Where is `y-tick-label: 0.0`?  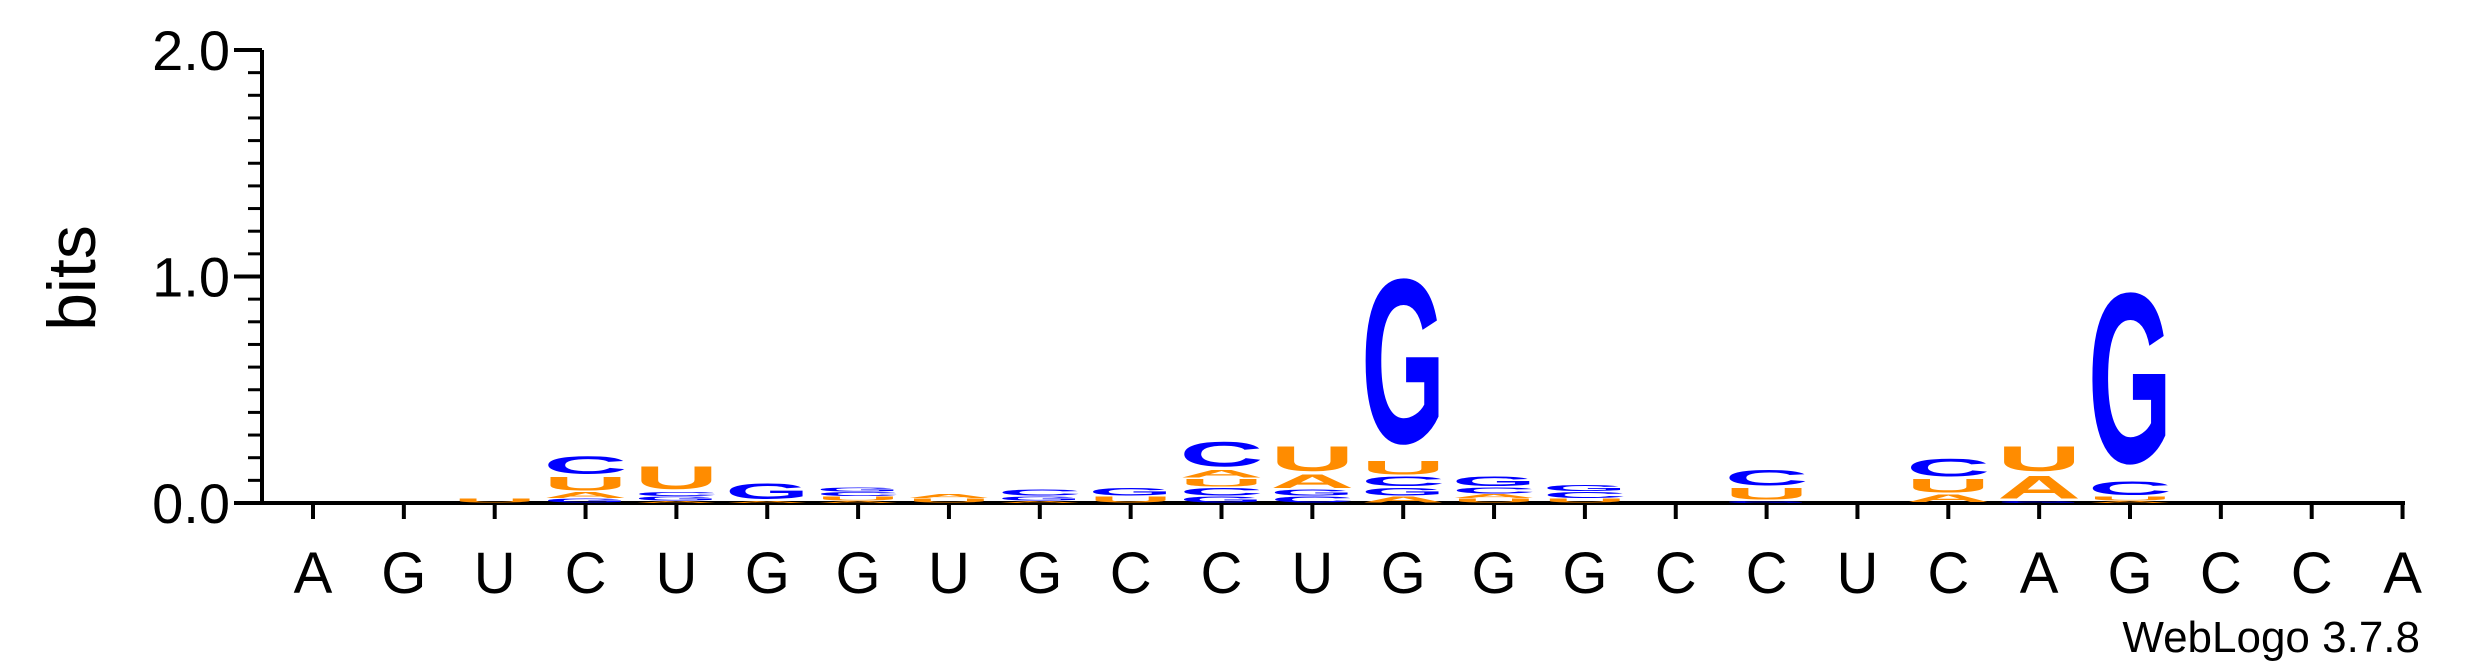 y-tick-label: 0.0 is located at coordinates (191, 503).